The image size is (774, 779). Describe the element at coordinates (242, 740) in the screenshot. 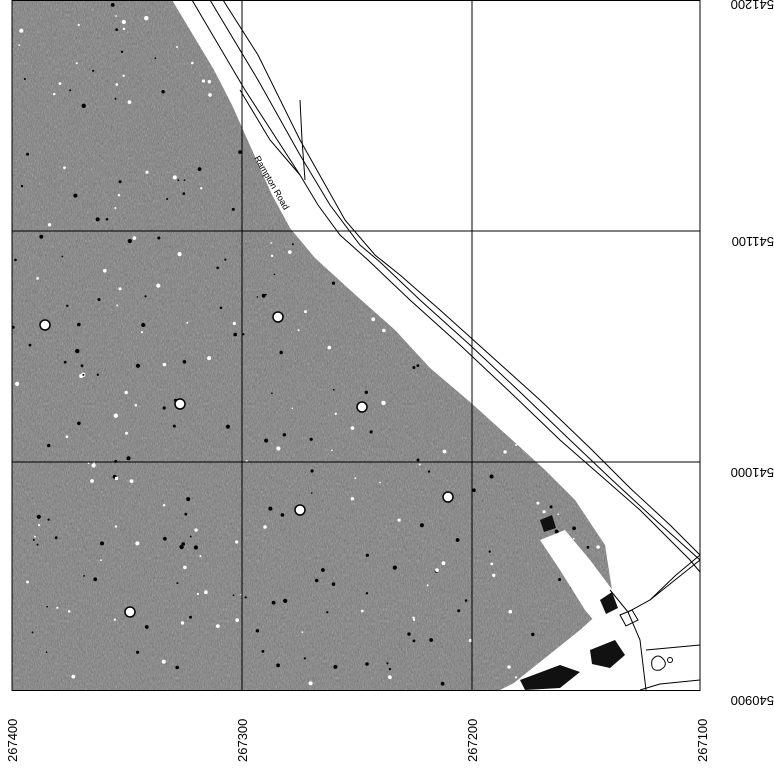

I see `easting-label: 267300` at that location.